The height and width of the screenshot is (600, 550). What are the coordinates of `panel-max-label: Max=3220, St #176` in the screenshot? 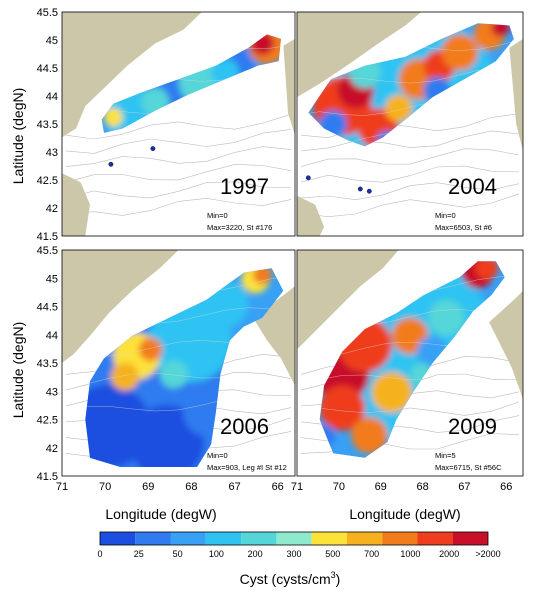 It's located at (239, 227).